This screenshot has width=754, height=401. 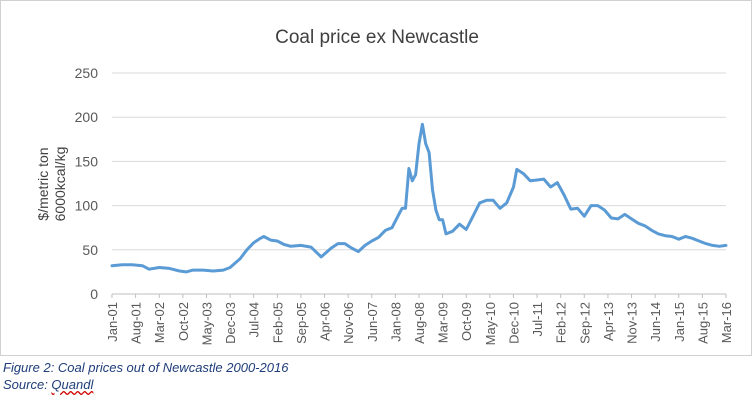 I want to click on x-tick-label: Feb-05, so click(x=277, y=322).